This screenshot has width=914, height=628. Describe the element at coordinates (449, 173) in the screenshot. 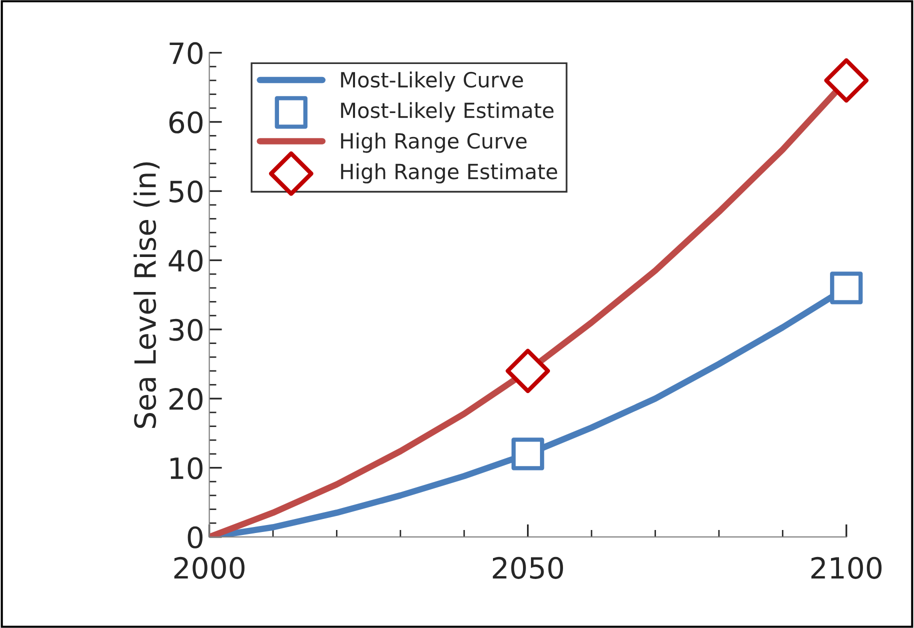

I see `legend-label: High Range Estimate` at that location.